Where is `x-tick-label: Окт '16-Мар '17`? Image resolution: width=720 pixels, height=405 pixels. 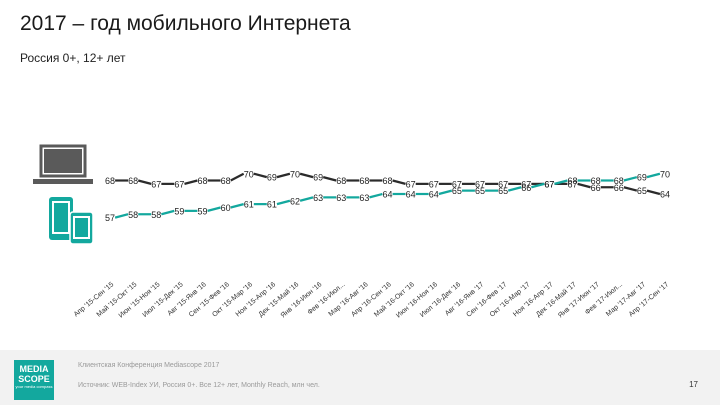
x-tick-label: Окт '16-Мар '17 is located at coordinates (510, 300).